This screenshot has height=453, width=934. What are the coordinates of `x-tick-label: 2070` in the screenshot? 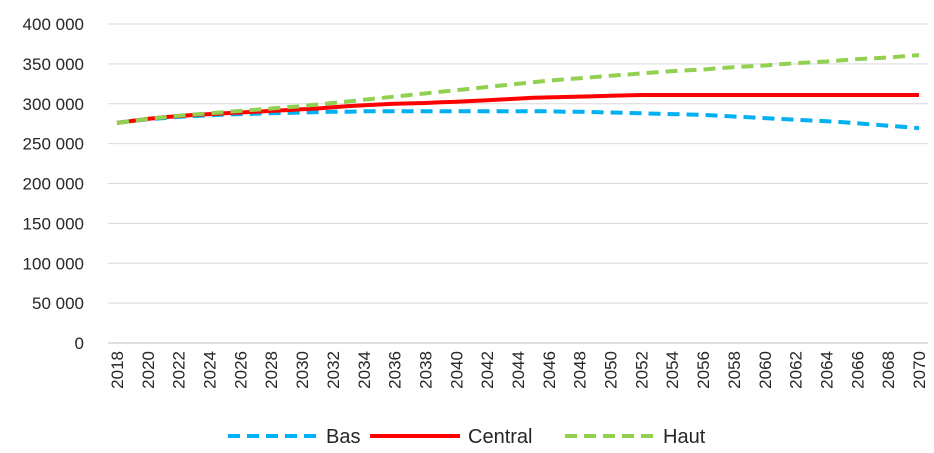 It's located at (919, 370).